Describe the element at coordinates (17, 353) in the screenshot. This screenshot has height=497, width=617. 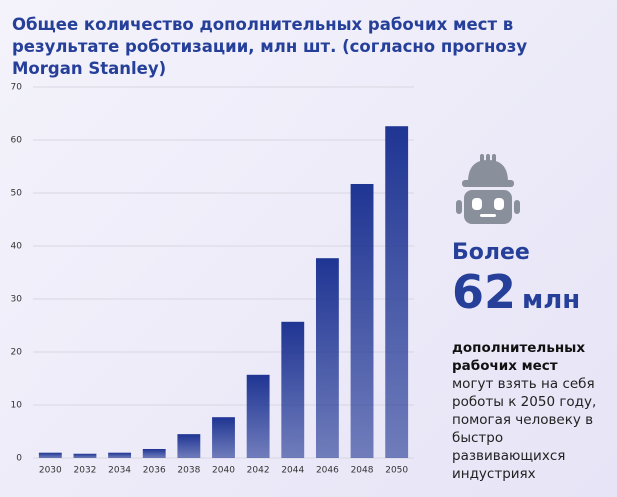
I see `y-tick-label: 20` at that location.